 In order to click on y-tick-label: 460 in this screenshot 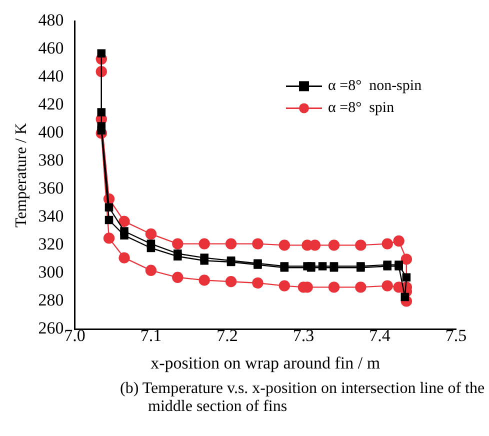, I will do `click(51, 48)`.